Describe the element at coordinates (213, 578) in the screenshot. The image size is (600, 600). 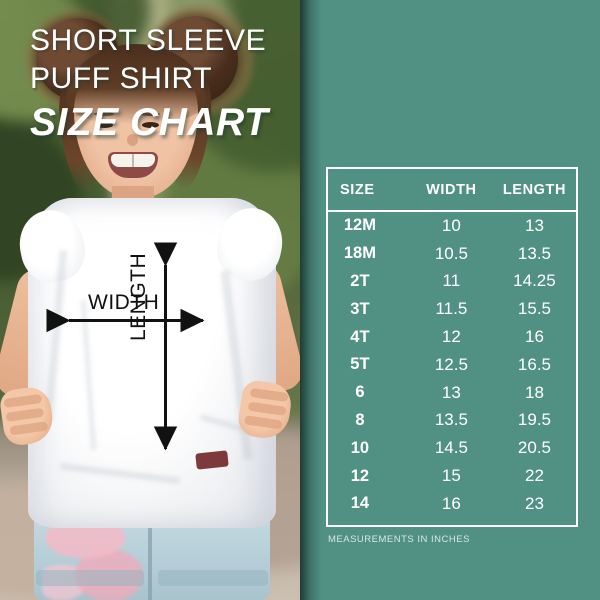
I see `shorts-cuff-right` at that location.